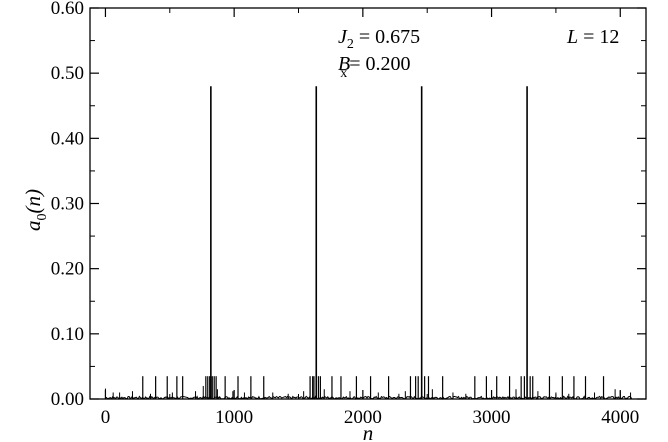  What do you see at coordinates (106, 417) in the screenshot?
I see `x-tick-label: 0` at bounding box center [106, 417].